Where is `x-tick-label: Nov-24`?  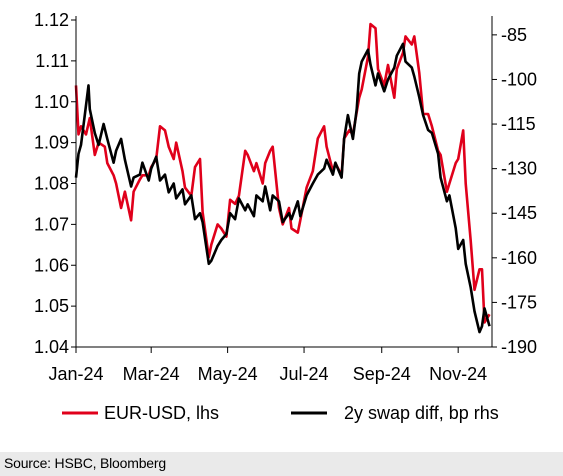
x-tick-label: Nov-24 is located at coordinates (458, 374).